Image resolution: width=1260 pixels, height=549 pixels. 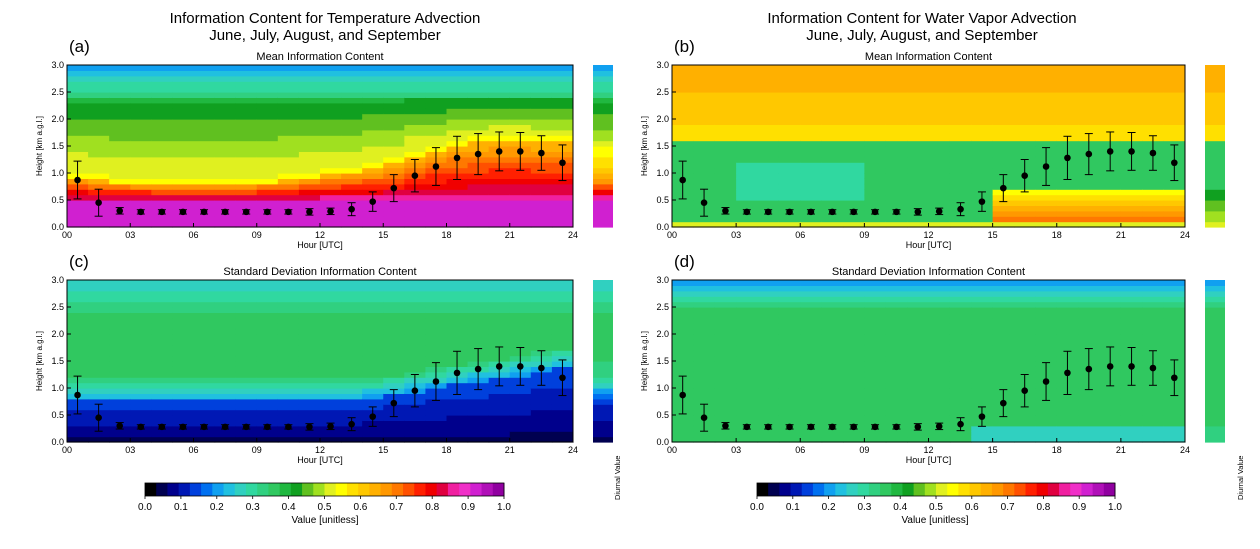 What do you see at coordinates (67, 450) in the screenshot?
I see `x-tick-label: 00` at bounding box center [67, 450].